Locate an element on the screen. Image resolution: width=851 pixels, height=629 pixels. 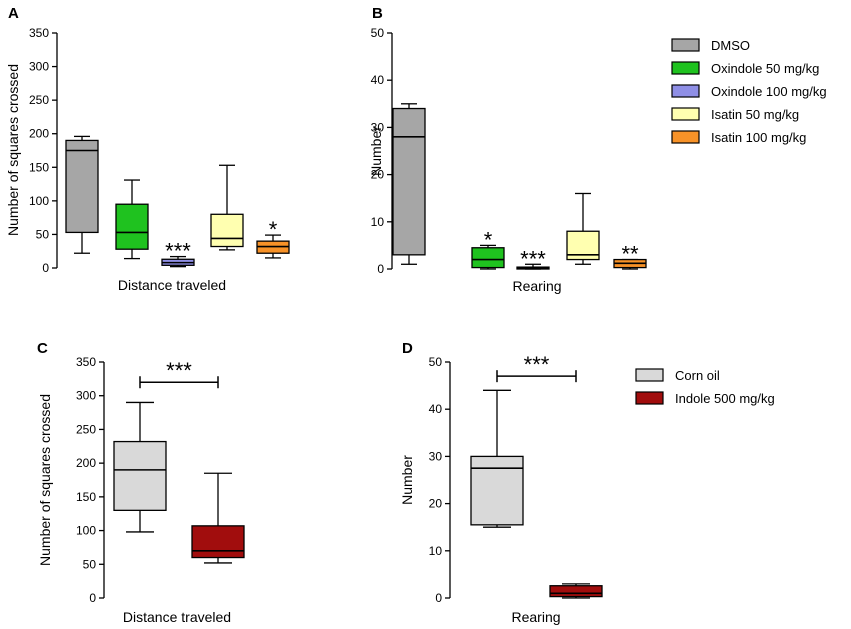
panel-letter: A is located at coordinates (13, 13).